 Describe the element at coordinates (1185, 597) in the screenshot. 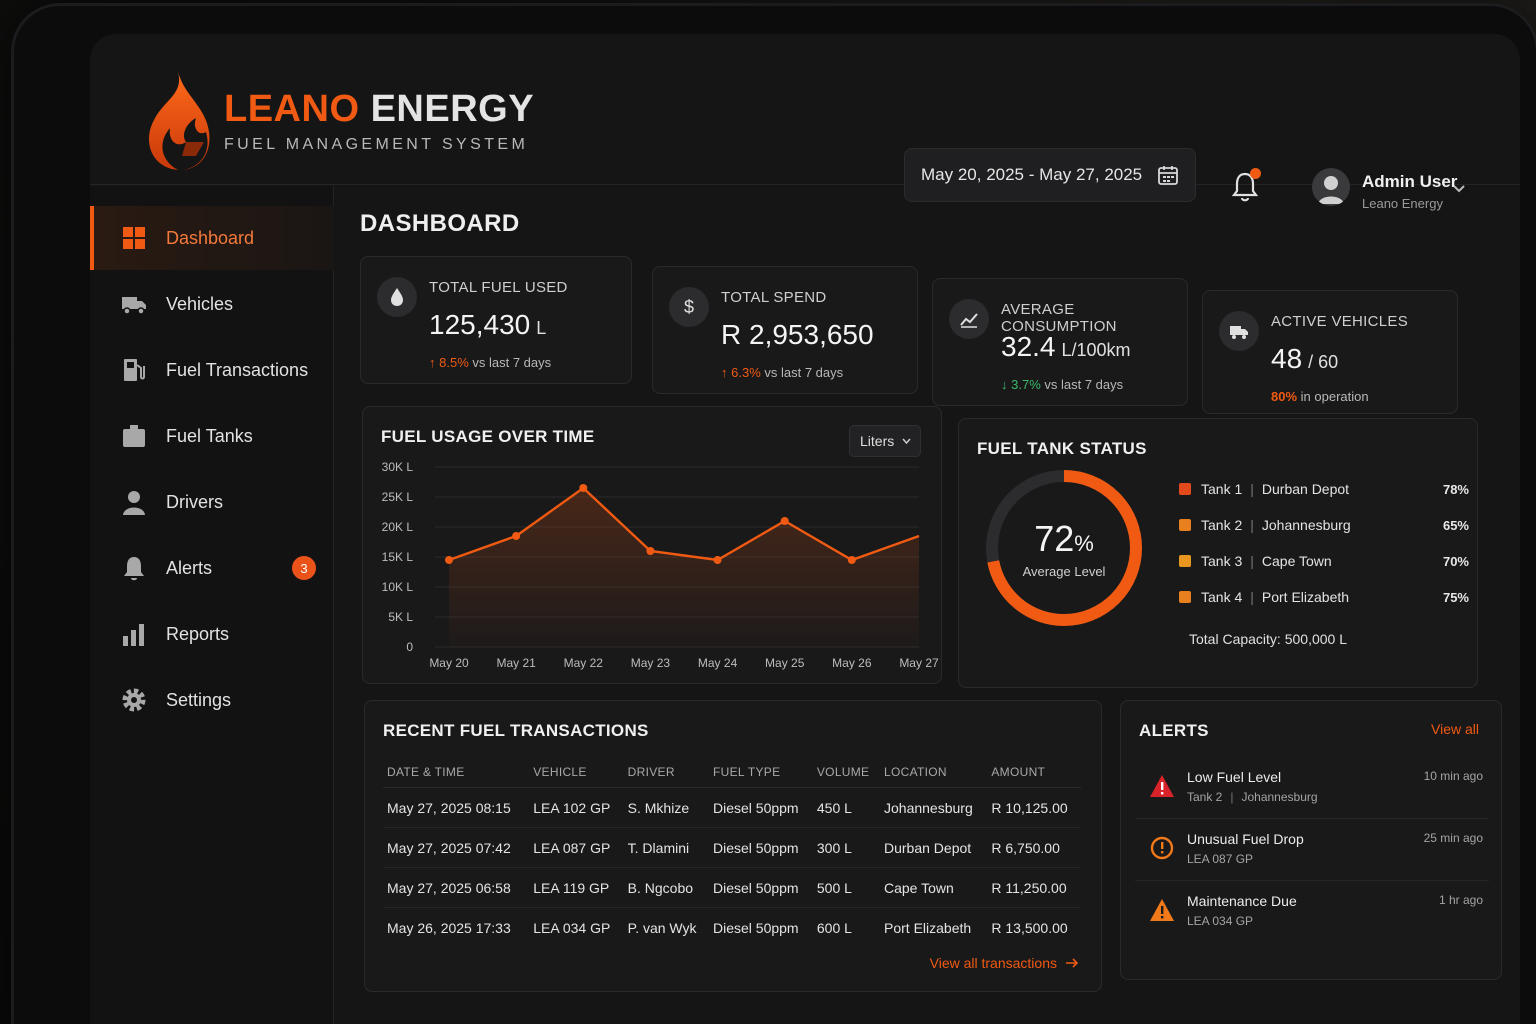

I see `tank-color-swatch` at that location.